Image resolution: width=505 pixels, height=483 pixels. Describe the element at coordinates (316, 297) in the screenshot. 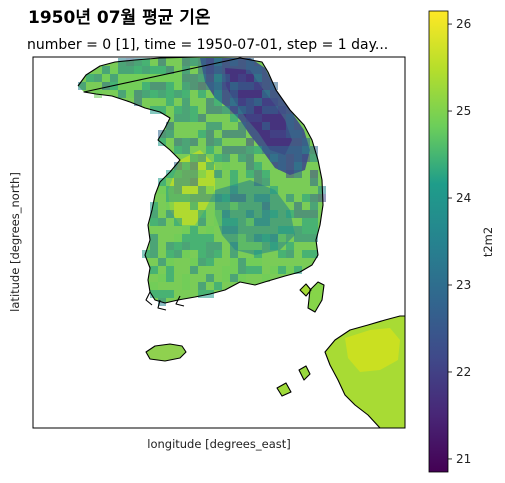

I see `coastline-tsushima` at that location.